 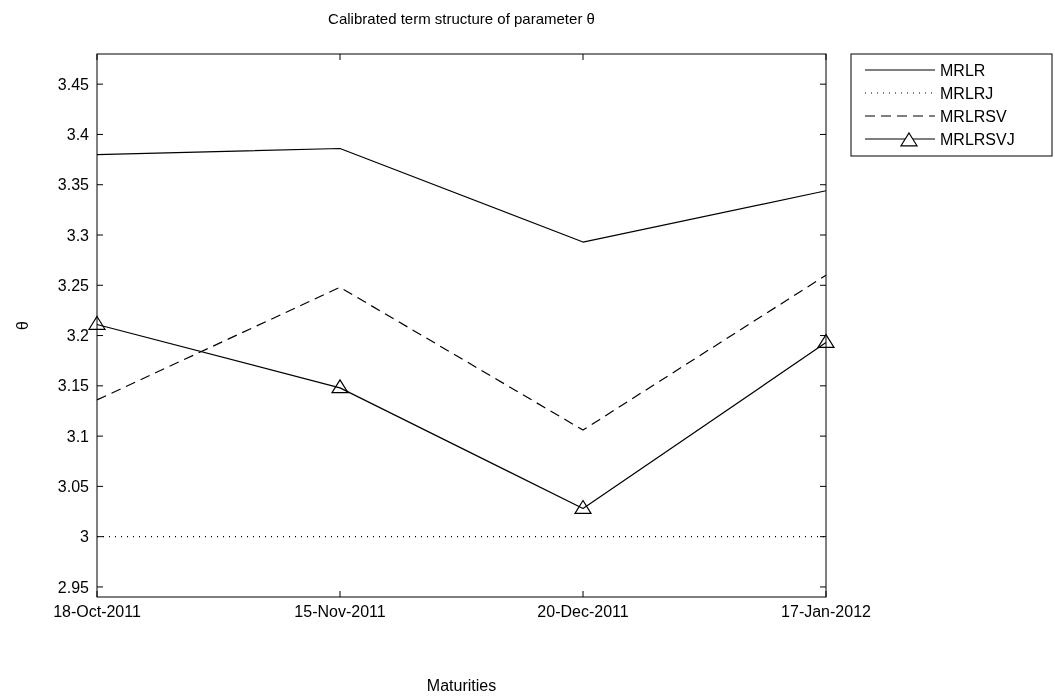 What do you see at coordinates (73, 84) in the screenshot?
I see `y-tick-label: 3.45` at bounding box center [73, 84].